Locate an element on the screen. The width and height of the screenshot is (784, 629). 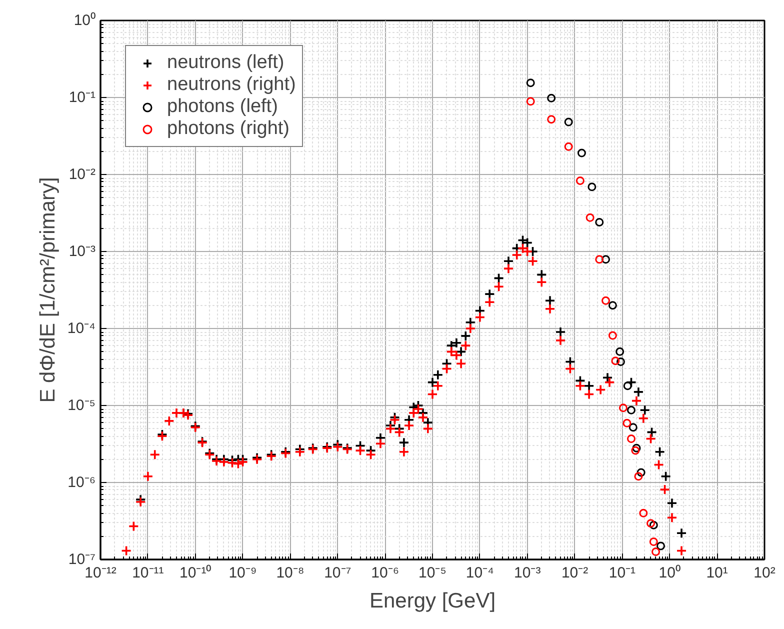
legend-label: photons (left) is located at coordinates (222, 107).